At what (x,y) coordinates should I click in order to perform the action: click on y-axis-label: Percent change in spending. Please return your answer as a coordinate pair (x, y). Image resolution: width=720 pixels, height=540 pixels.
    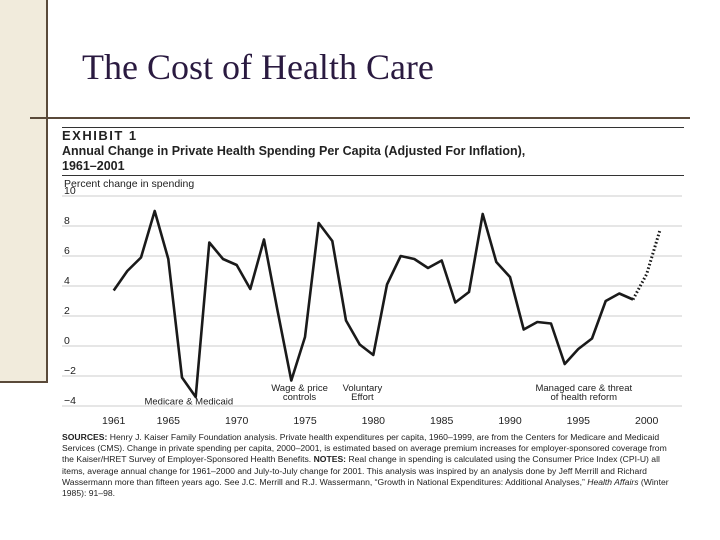
    Looking at the image, I should click on (129, 184).